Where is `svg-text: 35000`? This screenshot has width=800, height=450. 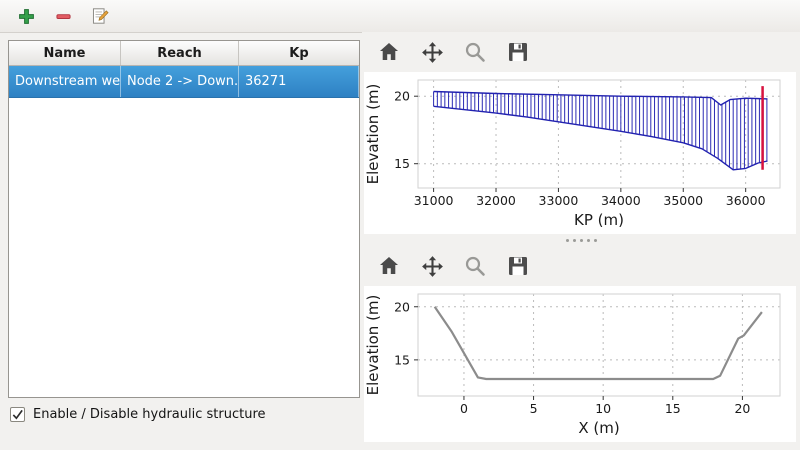
svg-text: 35000 is located at coordinates (683, 200).